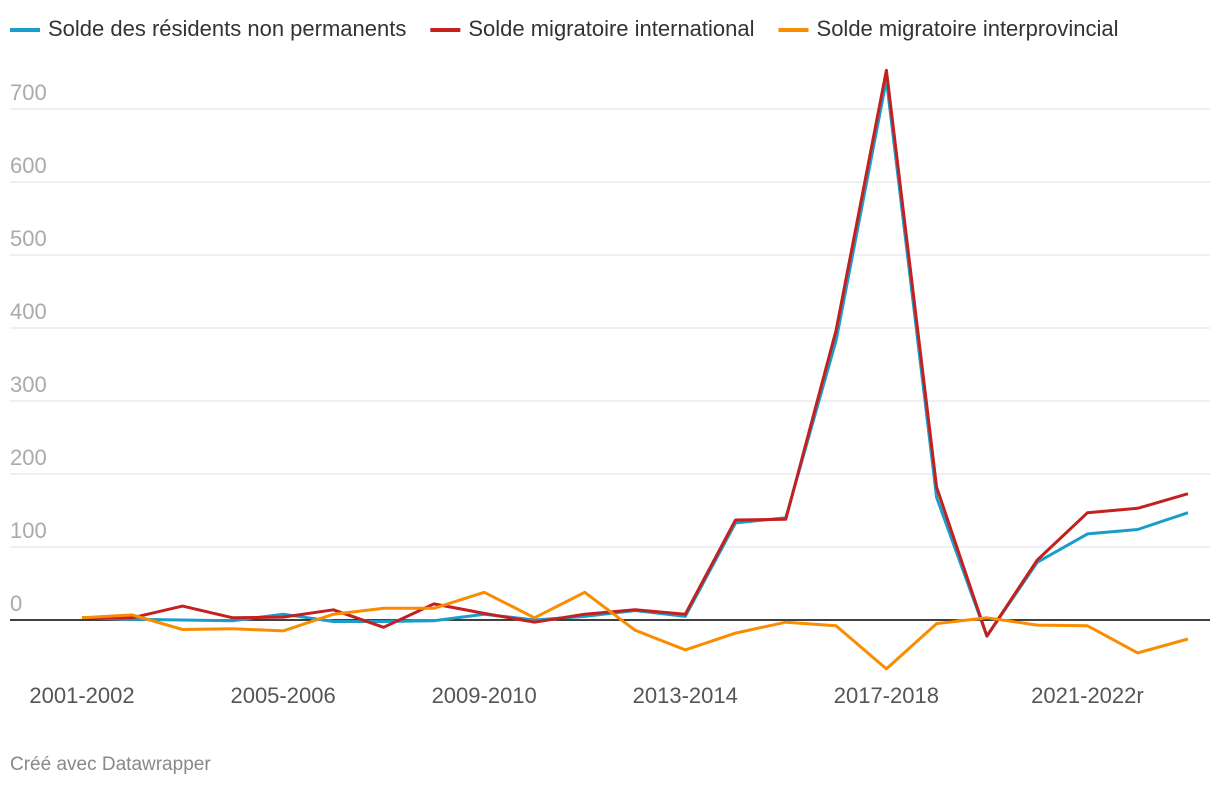  I want to click on y-tick-label: 300, so click(28, 384).